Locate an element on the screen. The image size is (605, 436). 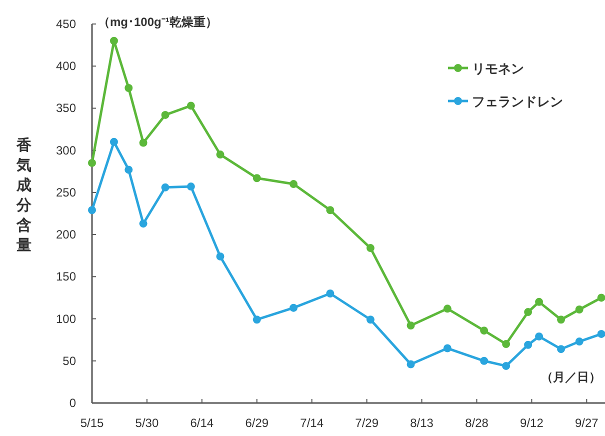
y-tick-label: 400 is located at coordinates (66, 66).